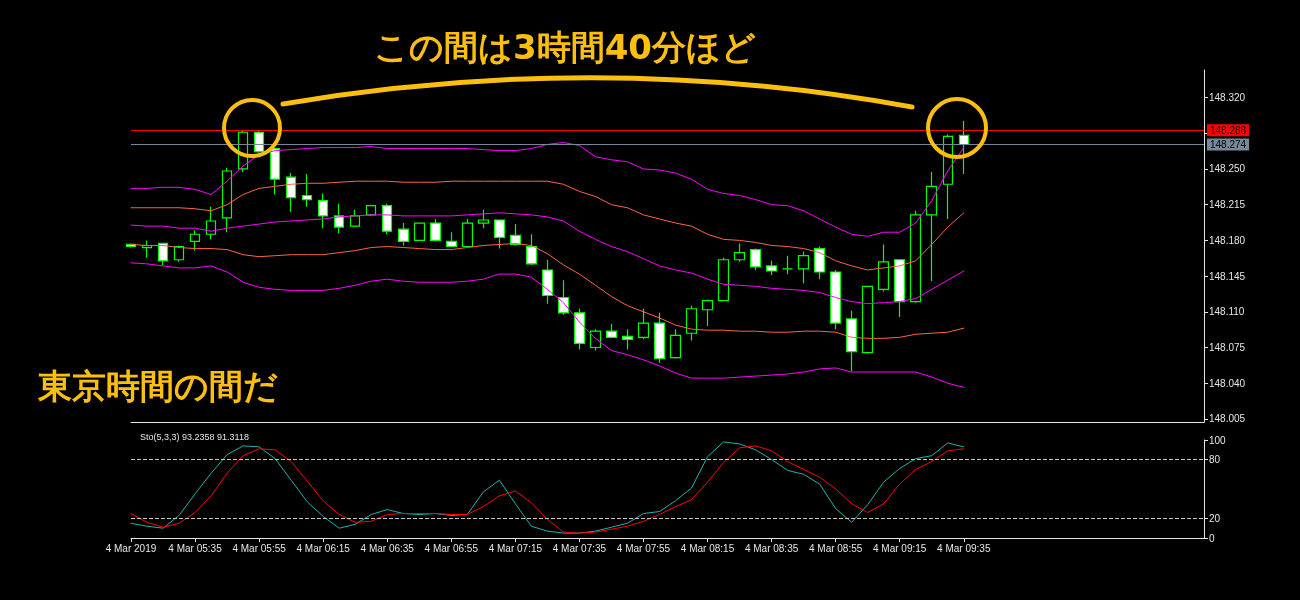 This screenshot has height=600, width=1300. Describe the element at coordinates (1227, 348) in the screenshot. I see `y-tick-label: 148.075` at that location.